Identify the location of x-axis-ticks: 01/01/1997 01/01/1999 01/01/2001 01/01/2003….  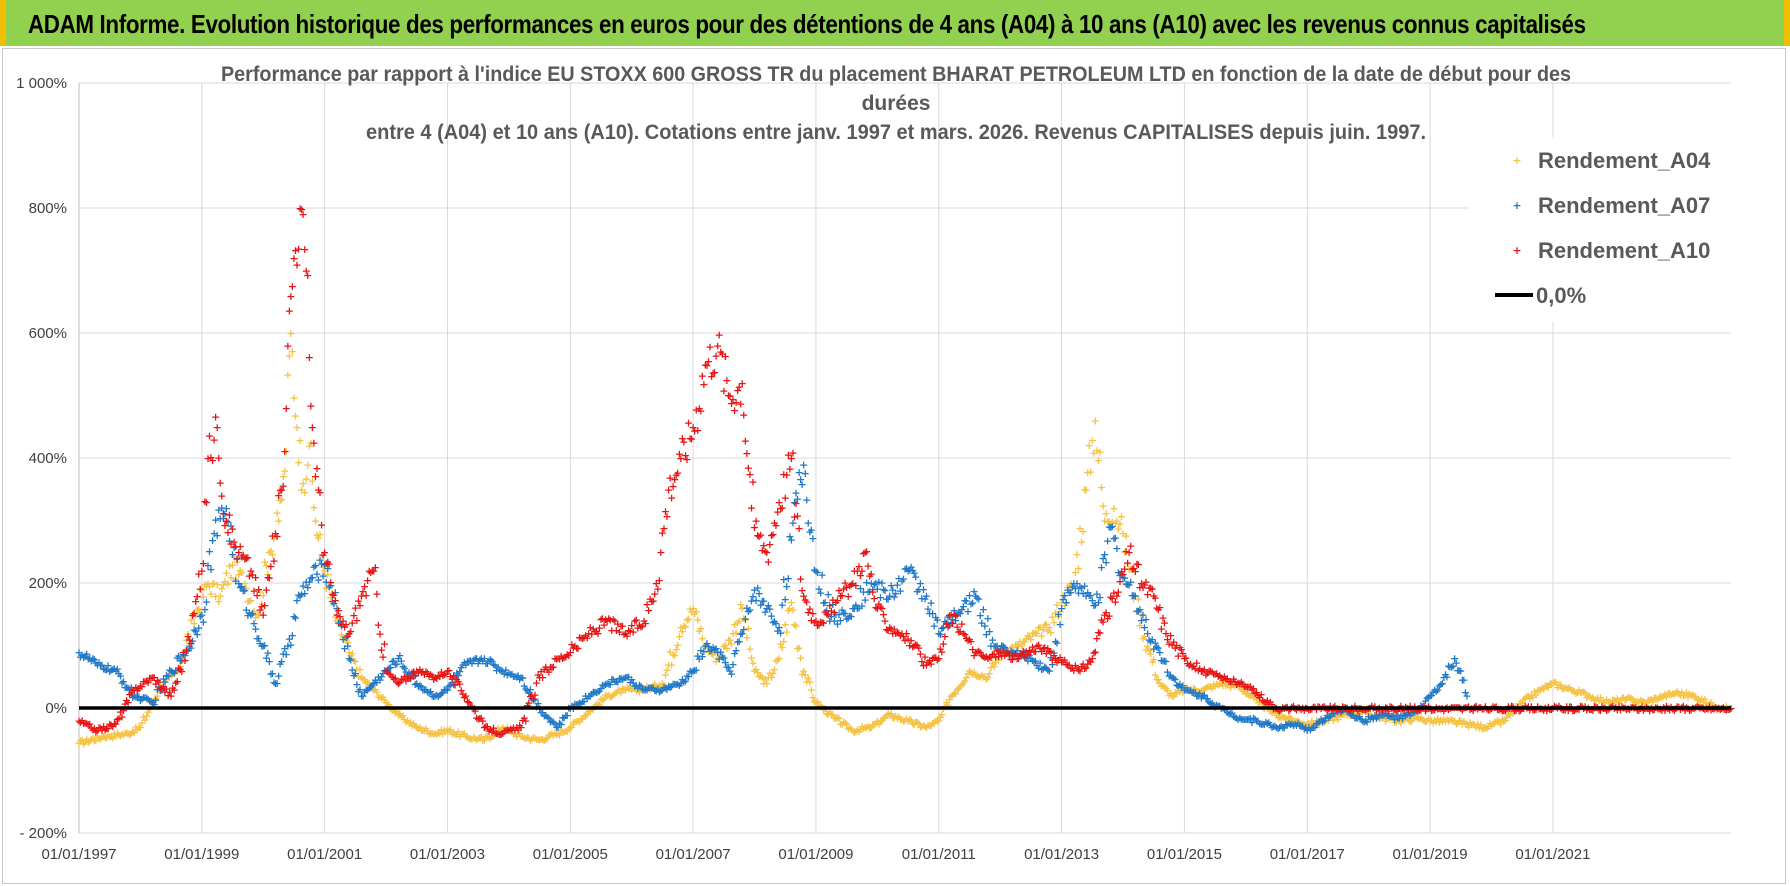
(815, 854).